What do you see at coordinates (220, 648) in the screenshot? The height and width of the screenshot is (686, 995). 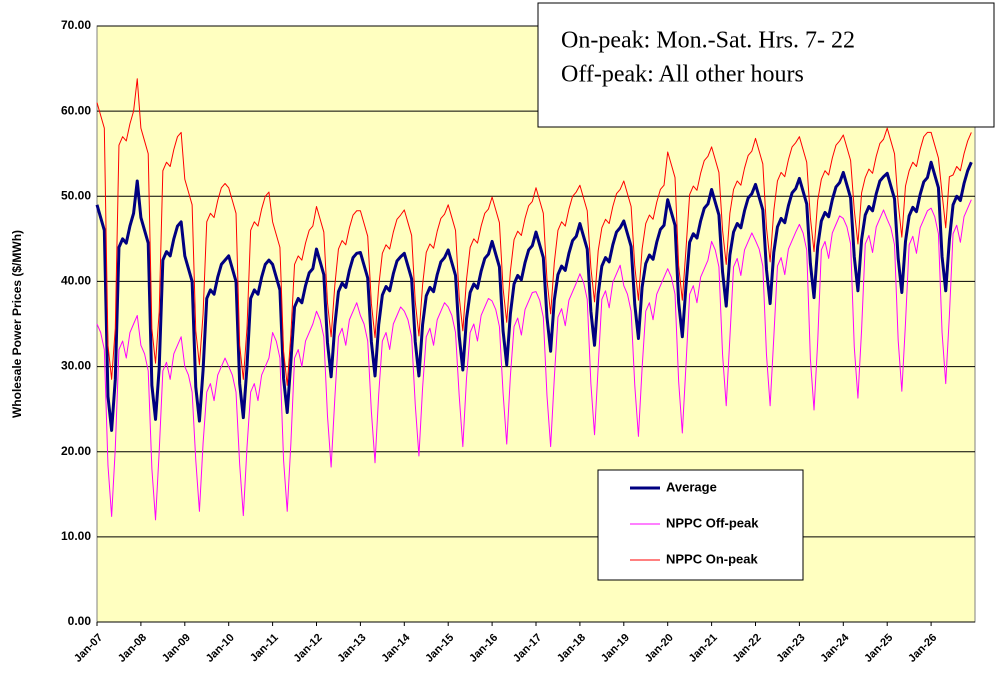 I see `x-tick-label: Jan-10` at bounding box center [220, 648].